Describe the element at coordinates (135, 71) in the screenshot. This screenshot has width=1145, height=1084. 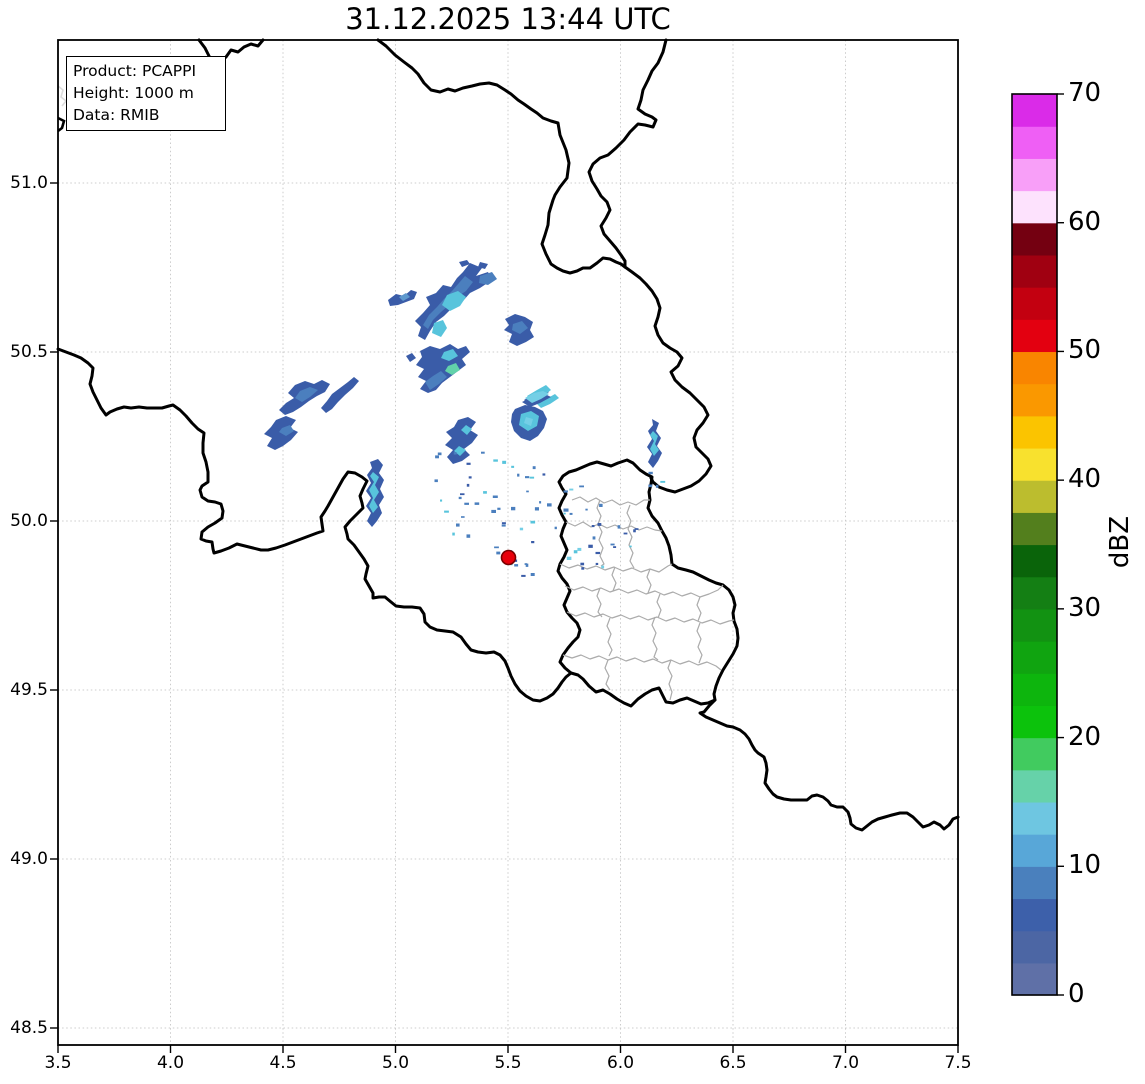
I see `info-product: Product: PCAPPI` at that location.